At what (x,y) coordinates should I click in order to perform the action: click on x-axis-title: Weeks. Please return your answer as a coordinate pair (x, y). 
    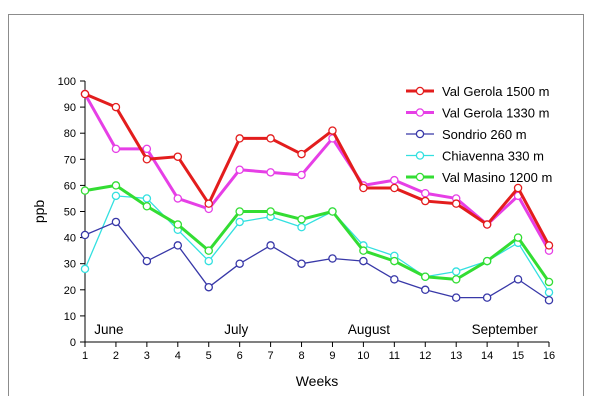
    Looking at the image, I should click on (317, 381).